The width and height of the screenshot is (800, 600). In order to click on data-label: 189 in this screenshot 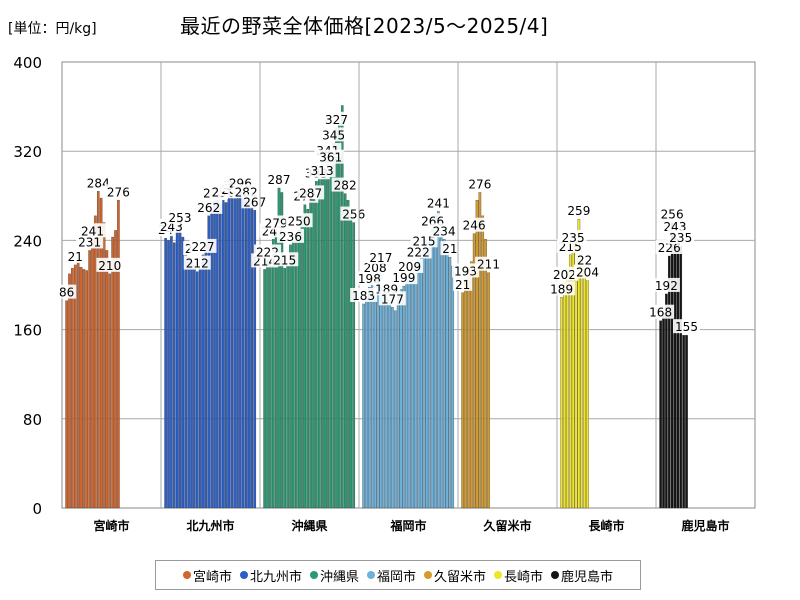, I will do `click(561, 289)`.